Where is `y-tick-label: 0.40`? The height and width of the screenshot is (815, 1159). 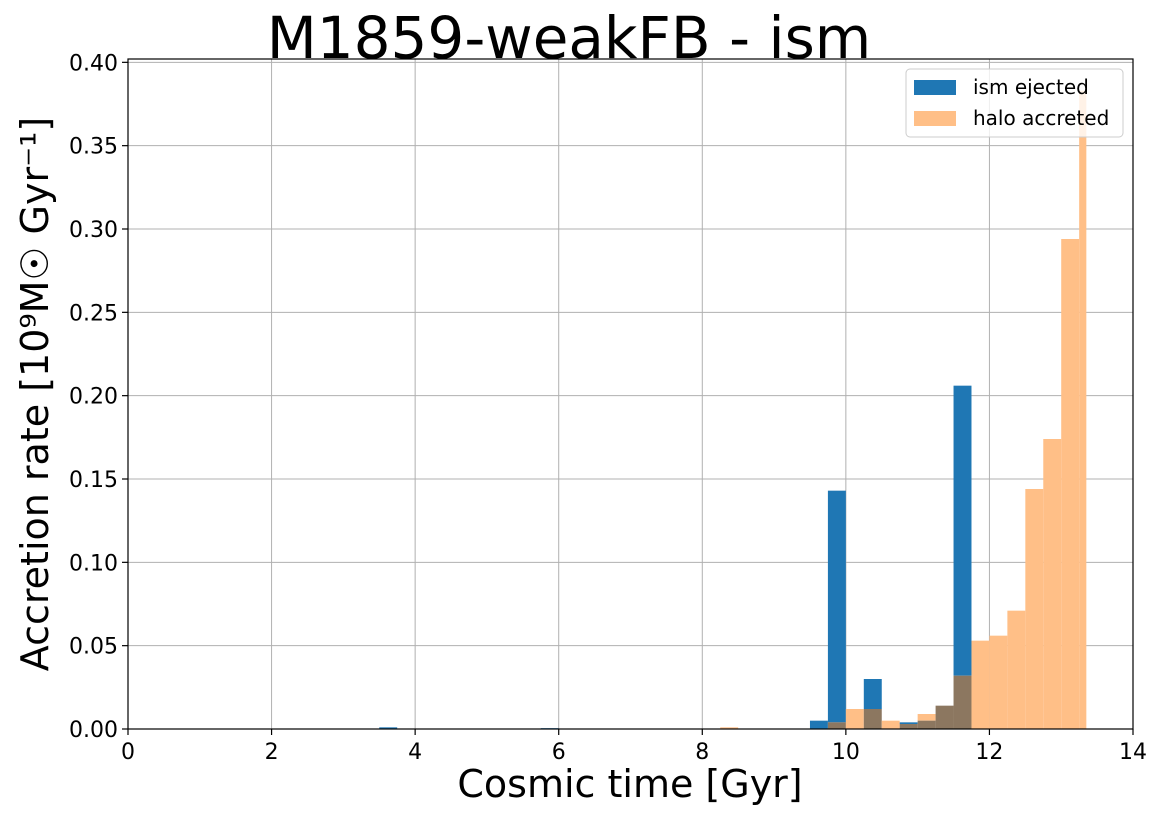 y-tick-label: 0.40 is located at coordinates (93, 63).